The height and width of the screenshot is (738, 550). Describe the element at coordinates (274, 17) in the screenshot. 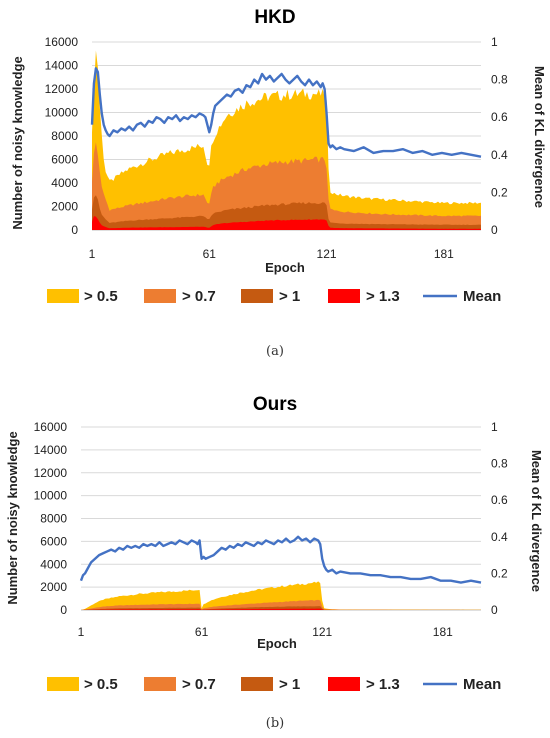

I see `chart-title: HKD` at that location.